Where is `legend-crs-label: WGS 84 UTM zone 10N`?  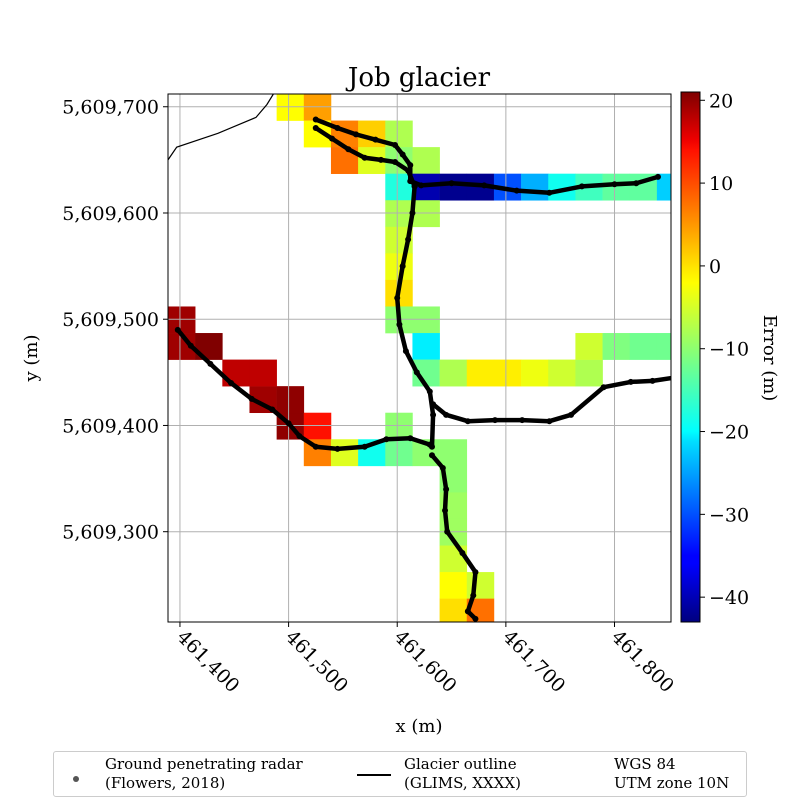 legend-crs-label: WGS 84 UTM zone 10N is located at coordinates (672, 773).